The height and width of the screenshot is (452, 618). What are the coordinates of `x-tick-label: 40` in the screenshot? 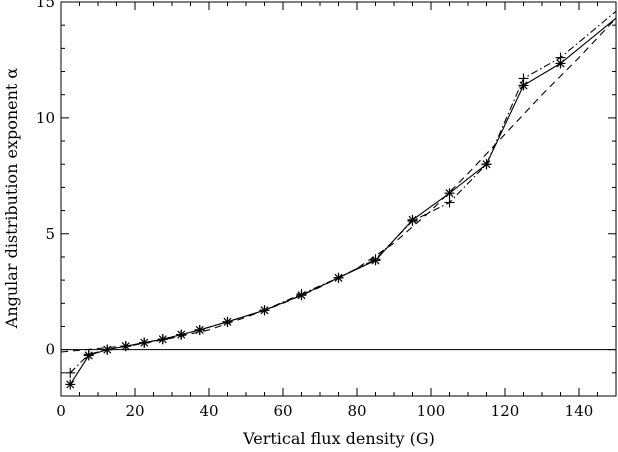 It's located at (208, 411).